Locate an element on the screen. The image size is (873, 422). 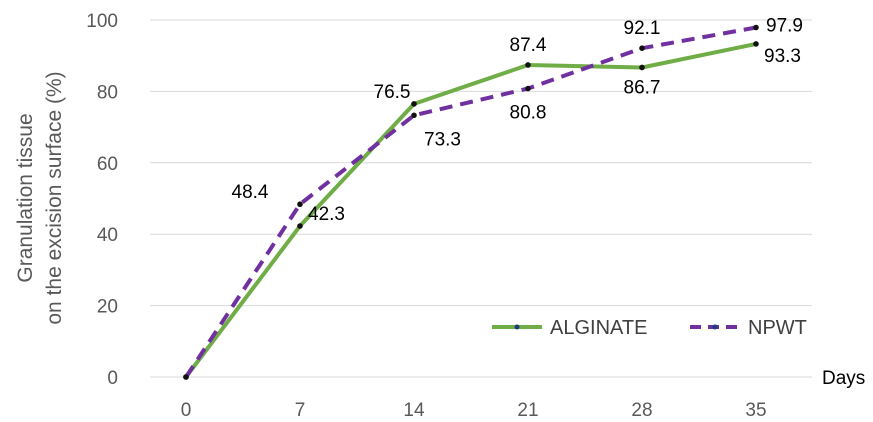
y-tick-label: 40 is located at coordinates (107, 235).